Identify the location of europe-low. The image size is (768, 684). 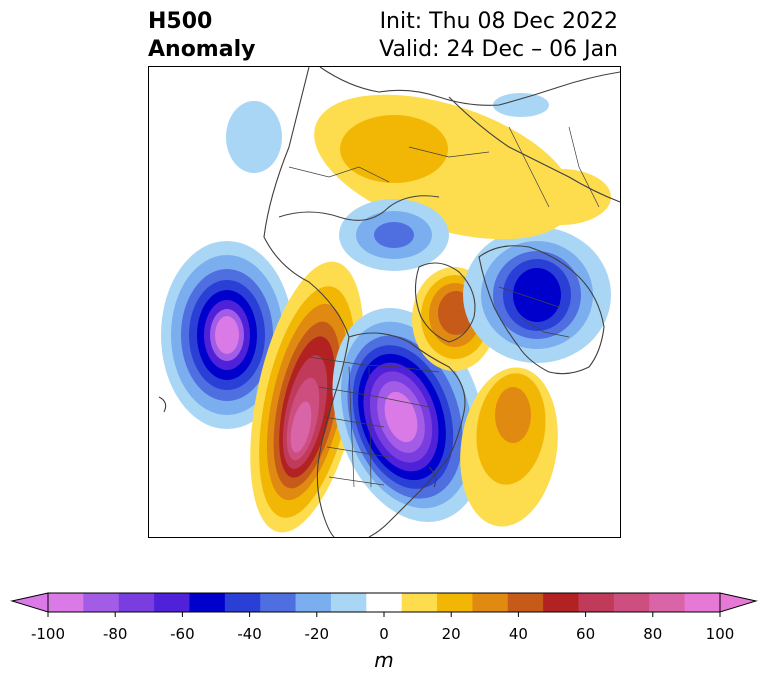
(537, 295).